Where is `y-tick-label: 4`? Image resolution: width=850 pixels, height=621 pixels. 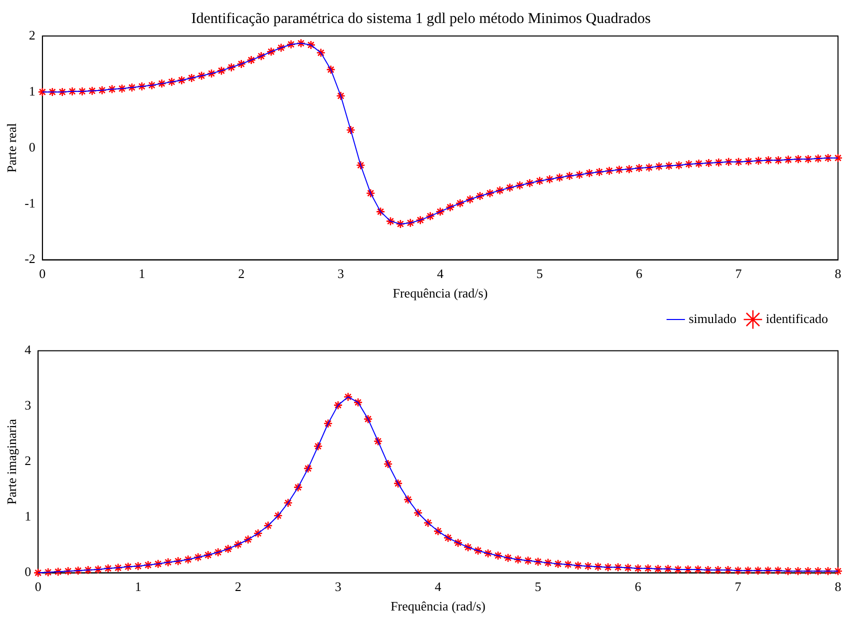
y-tick-label: 4 is located at coordinates (28, 350).